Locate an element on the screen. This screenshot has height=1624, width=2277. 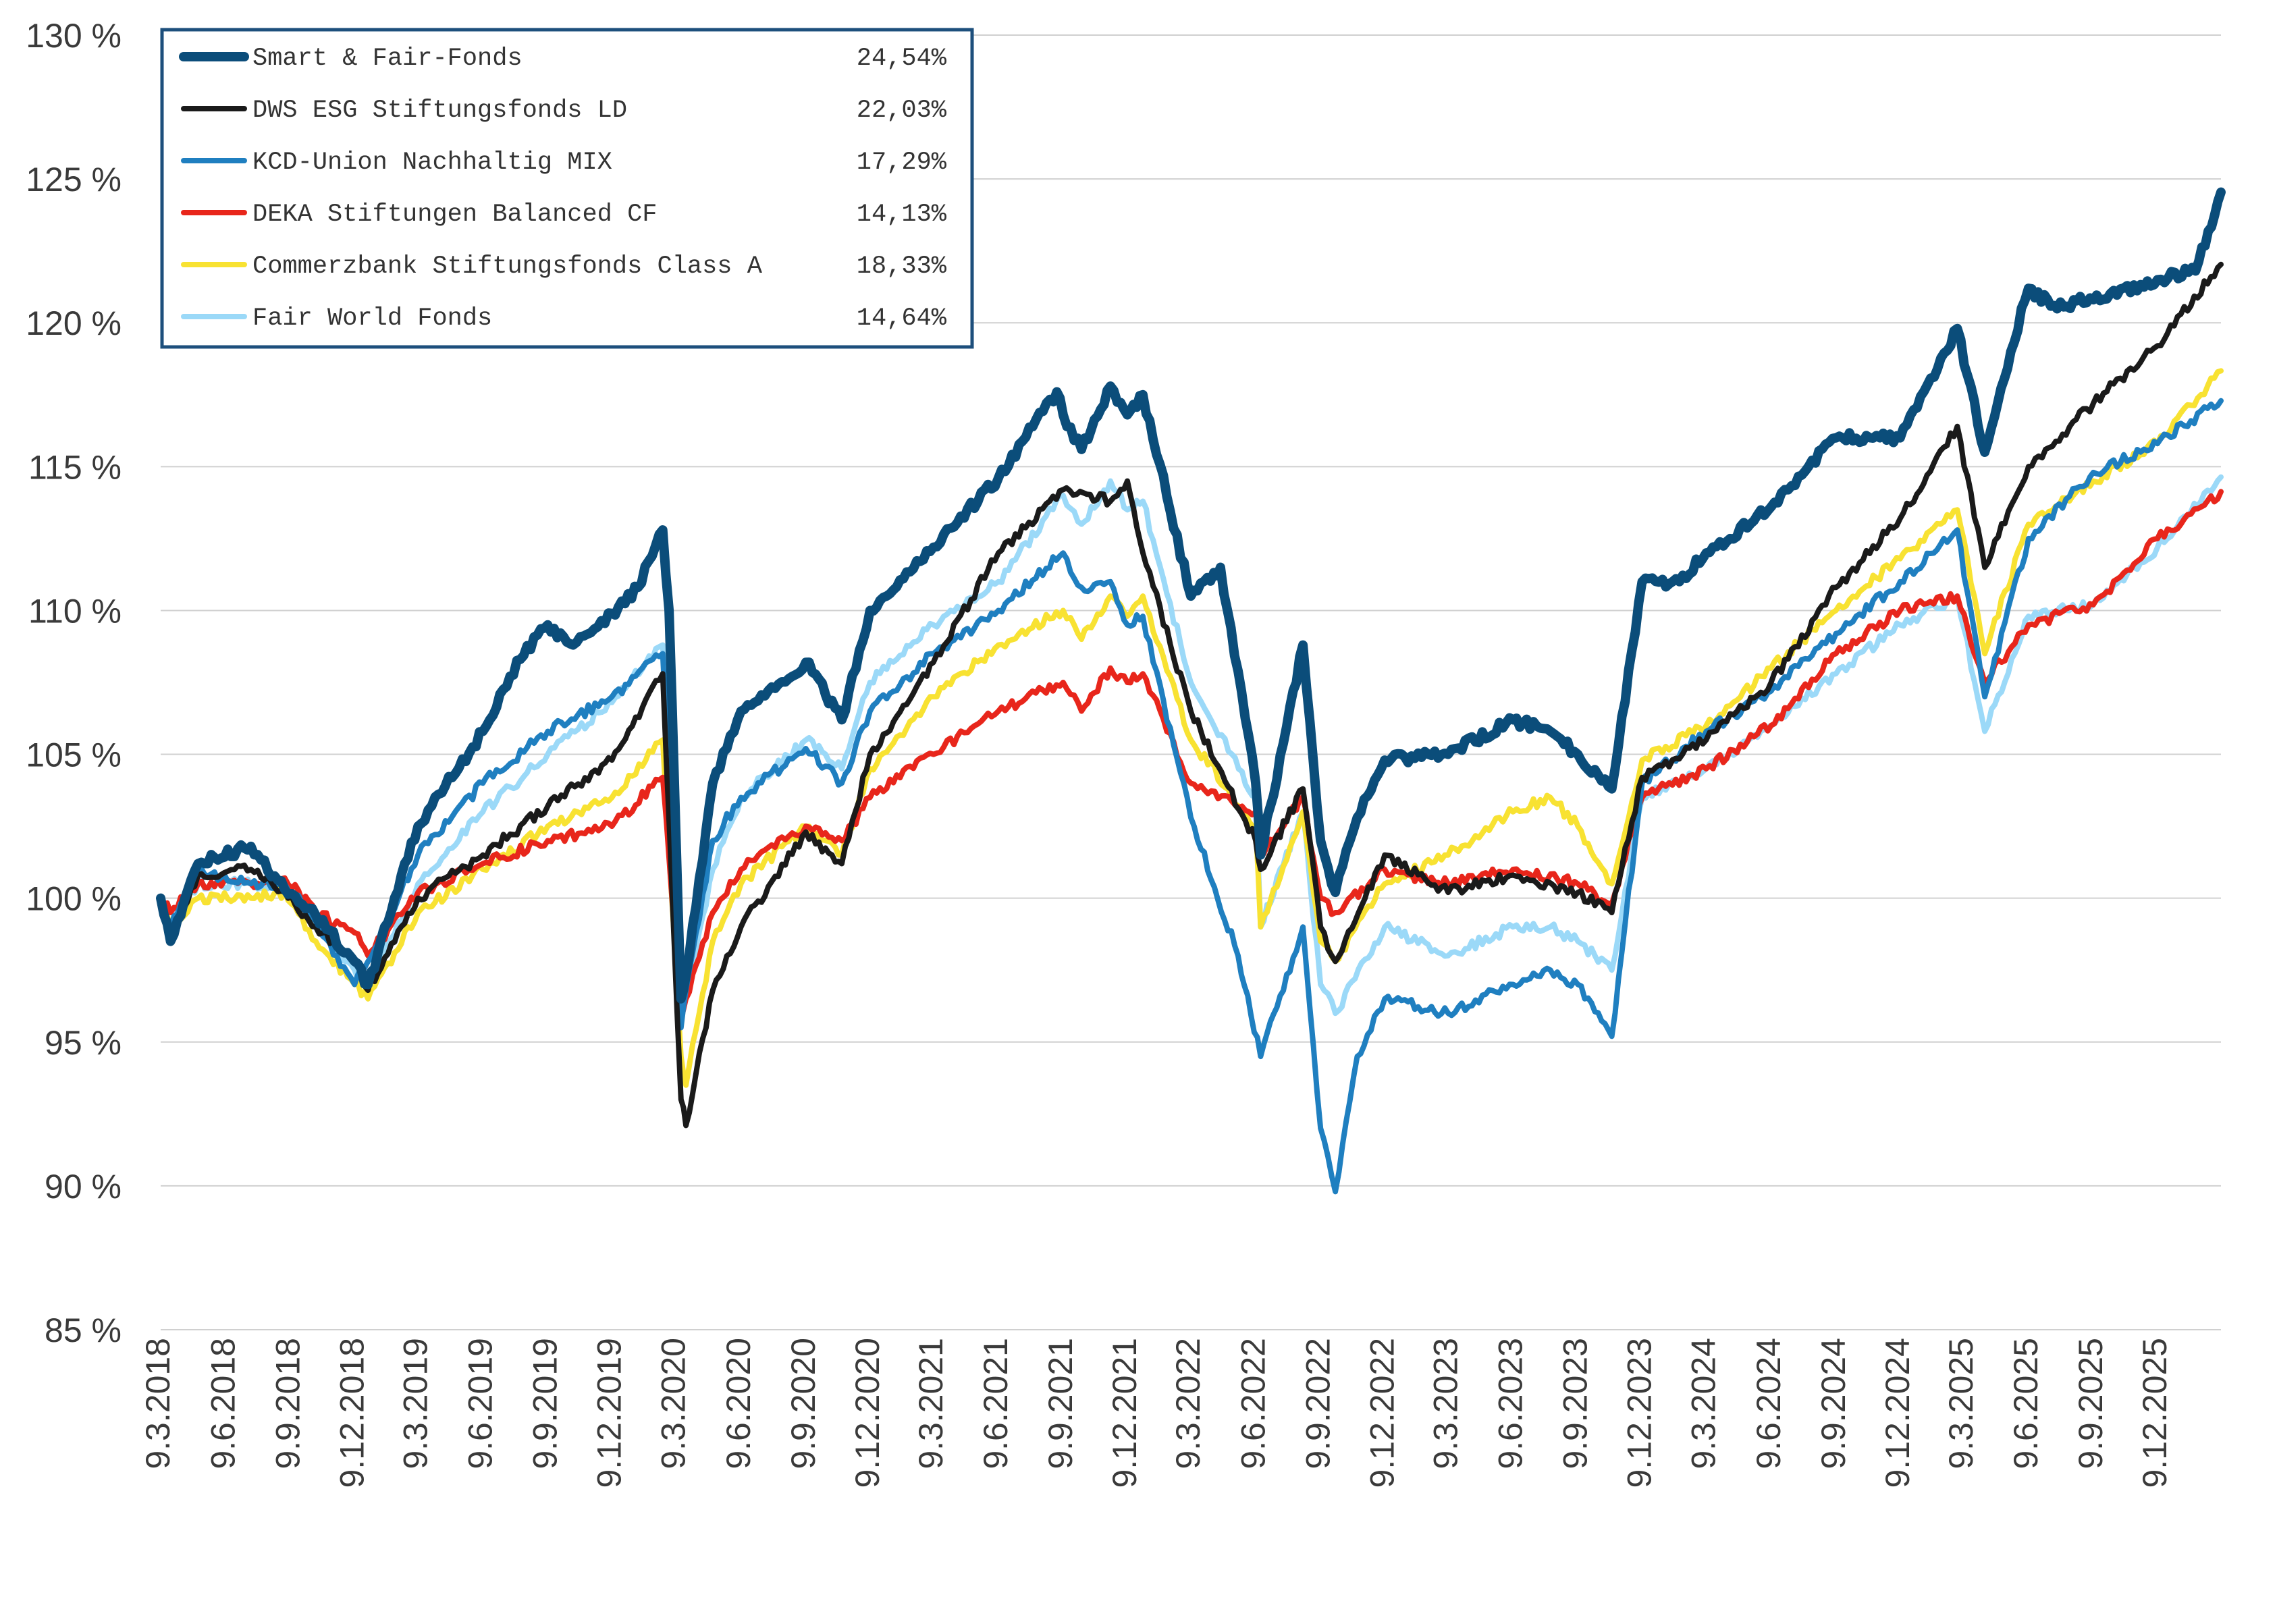
legend-series-name: Smart & Fair-Fonds is located at coordinates (387, 59).